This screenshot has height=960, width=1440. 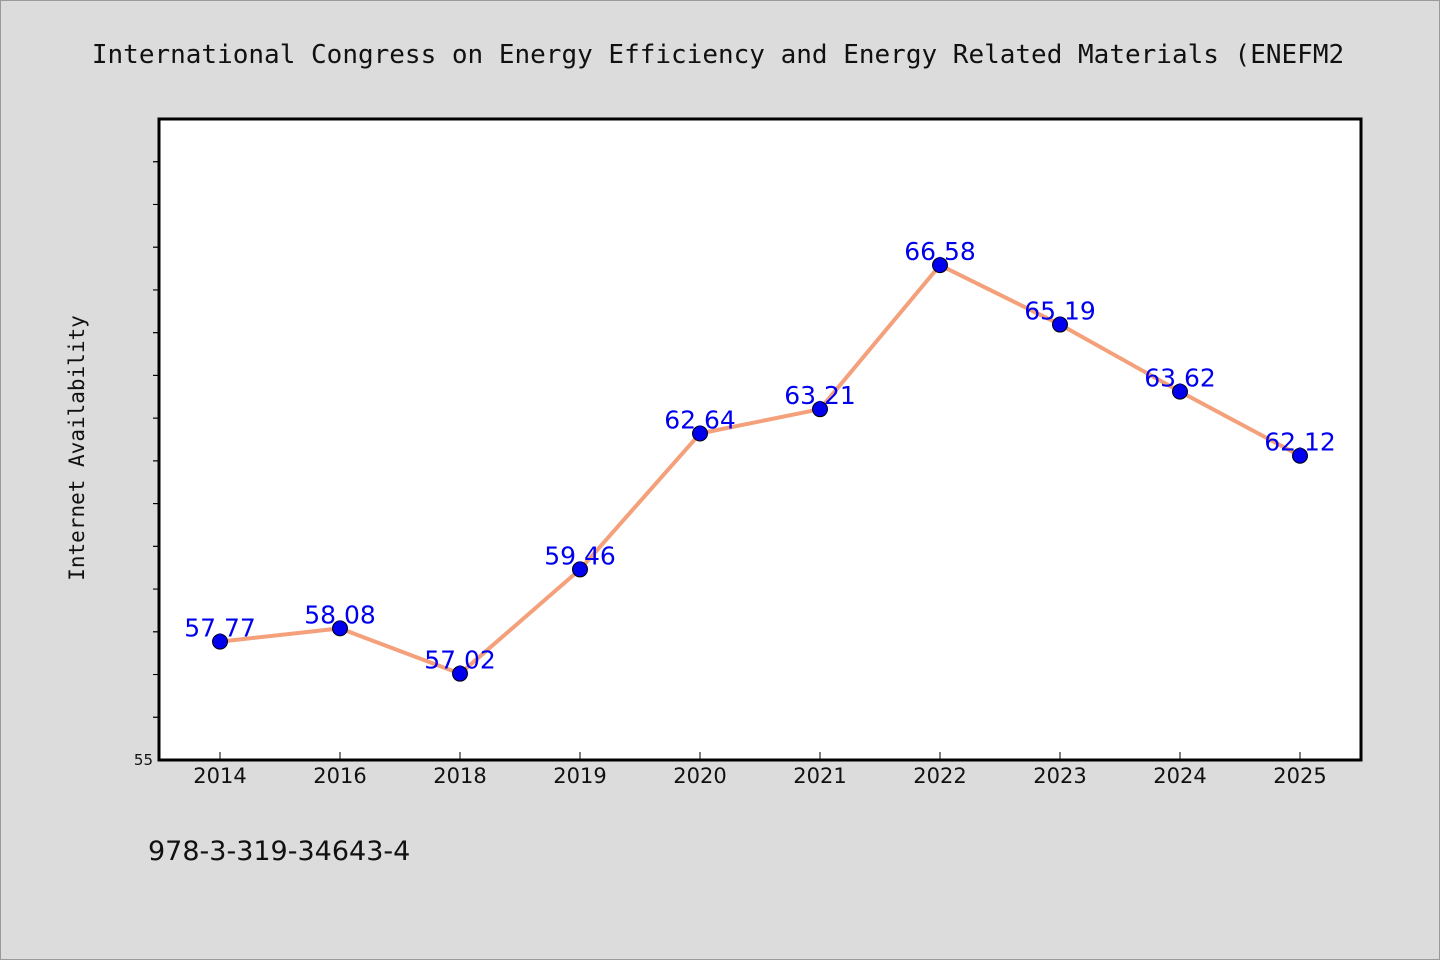 I want to click on data-label: 59.46, so click(x=580, y=555).